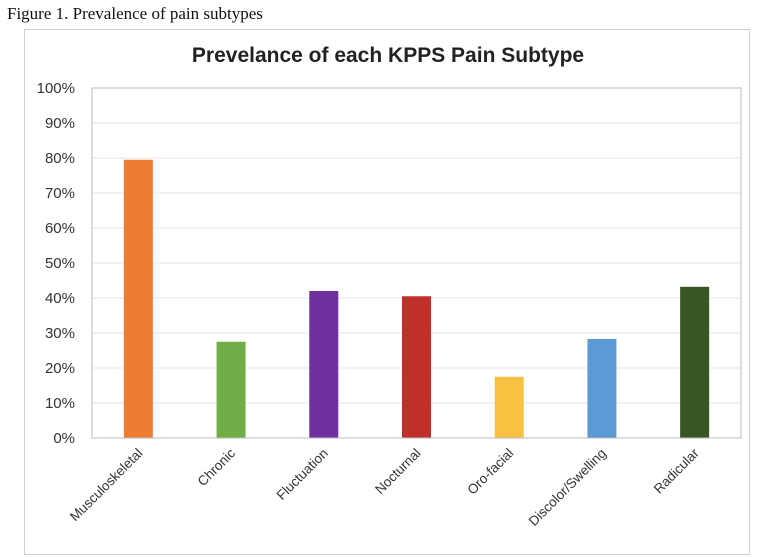  What do you see at coordinates (60, 263) in the screenshot?
I see `y-tick-label: 50%` at bounding box center [60, 263].